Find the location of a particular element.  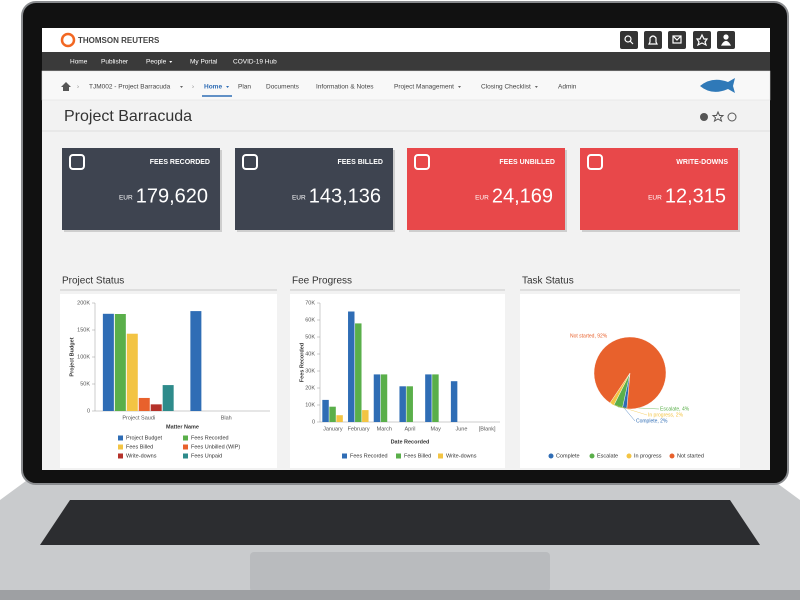

legend-label: Project Budget is located at coordinates (144, 438).